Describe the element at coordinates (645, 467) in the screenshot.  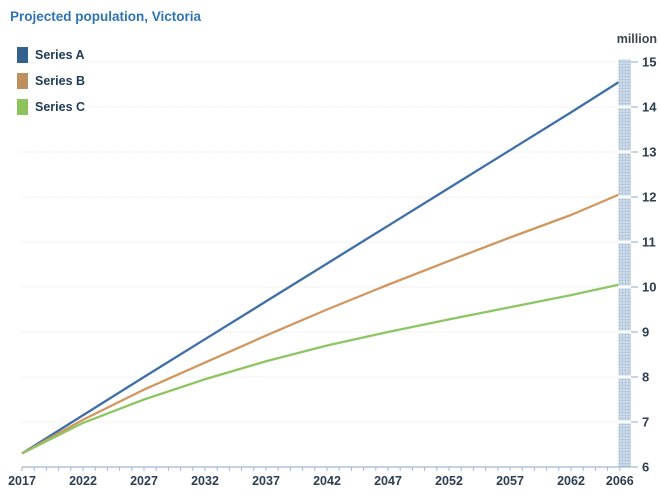
I see `y-tick-label: 6` at that location.